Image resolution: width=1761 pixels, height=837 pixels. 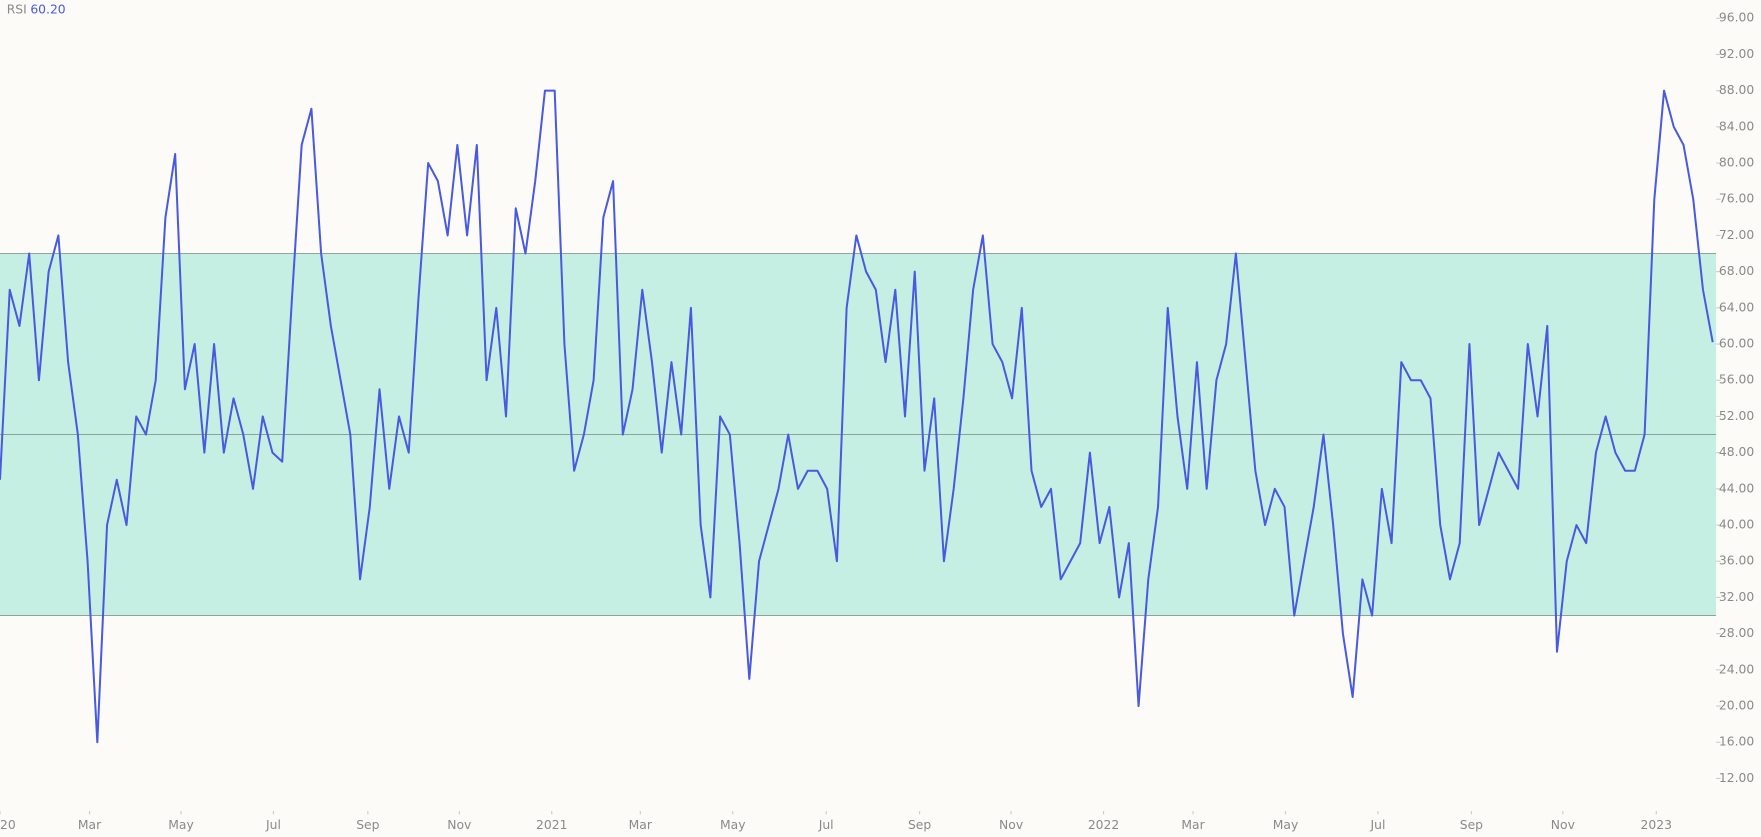 I want to click on y-tick-label: 36.00, so click(x=1736, y=561).